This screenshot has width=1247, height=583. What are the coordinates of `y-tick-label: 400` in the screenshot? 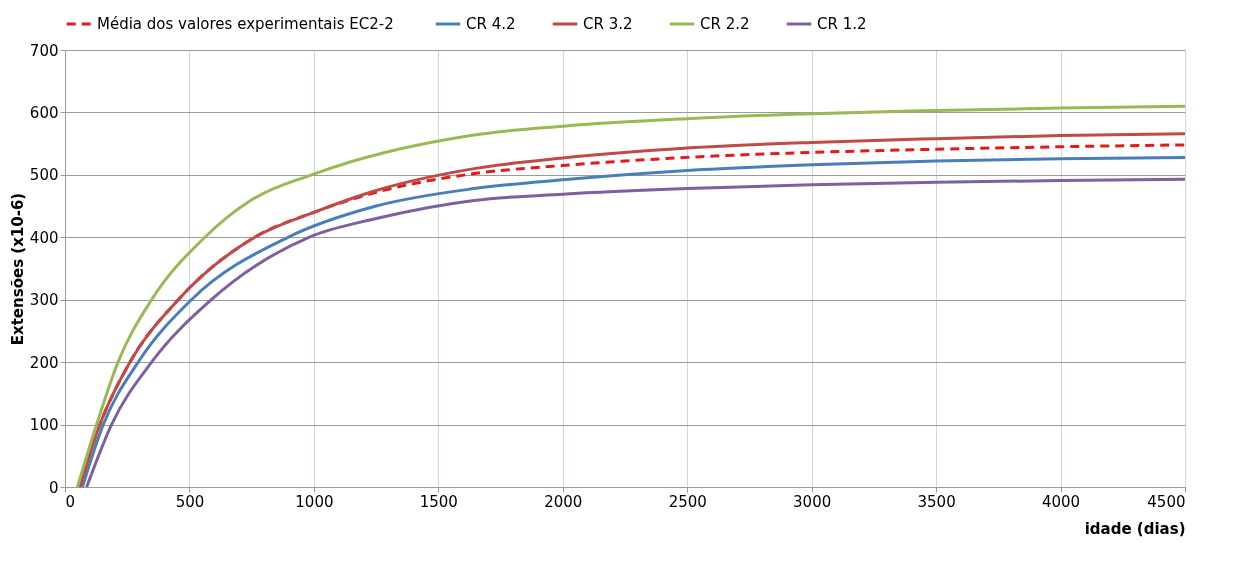 It's located at (44, 237).